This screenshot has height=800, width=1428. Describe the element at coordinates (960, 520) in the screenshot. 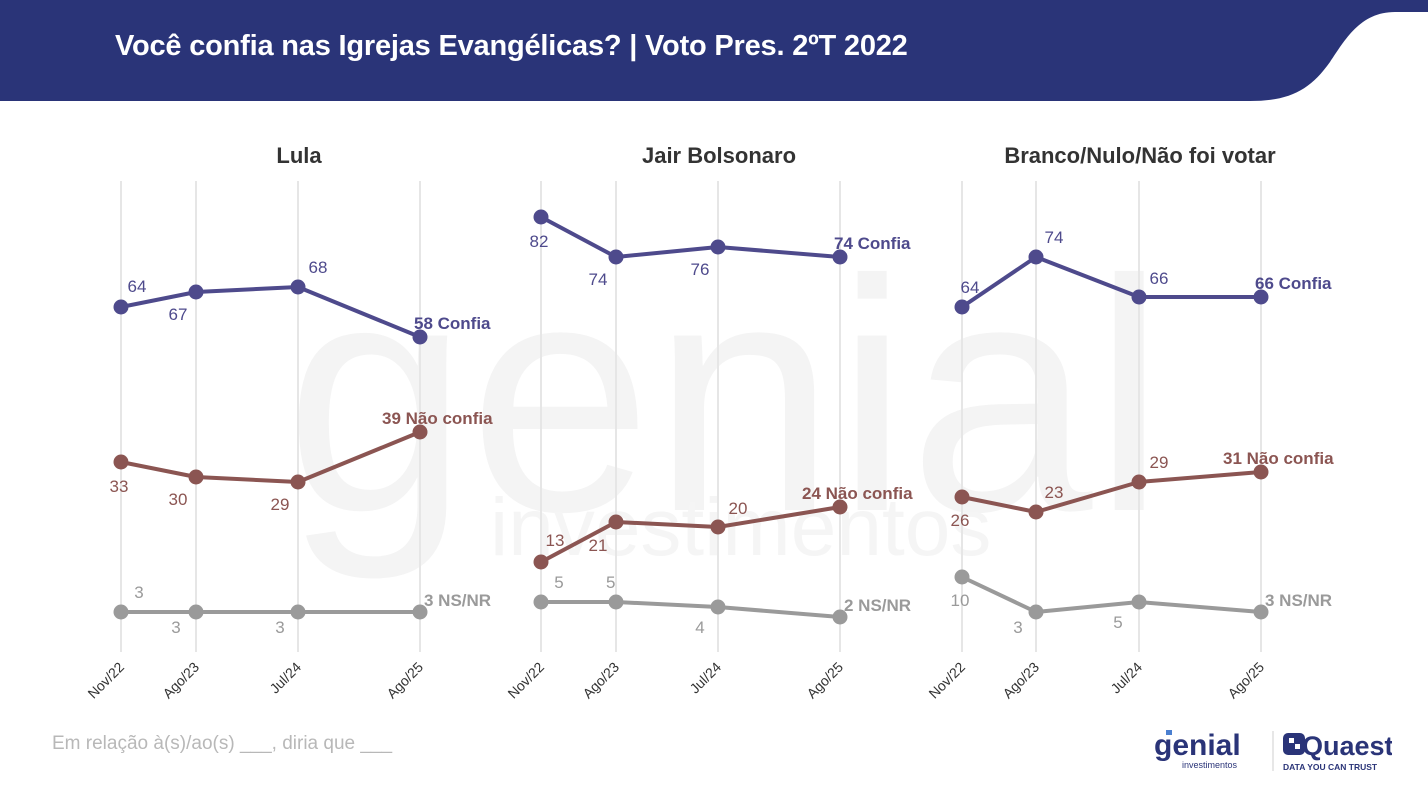

I see `data-label-nao_confia: 26` at that location.